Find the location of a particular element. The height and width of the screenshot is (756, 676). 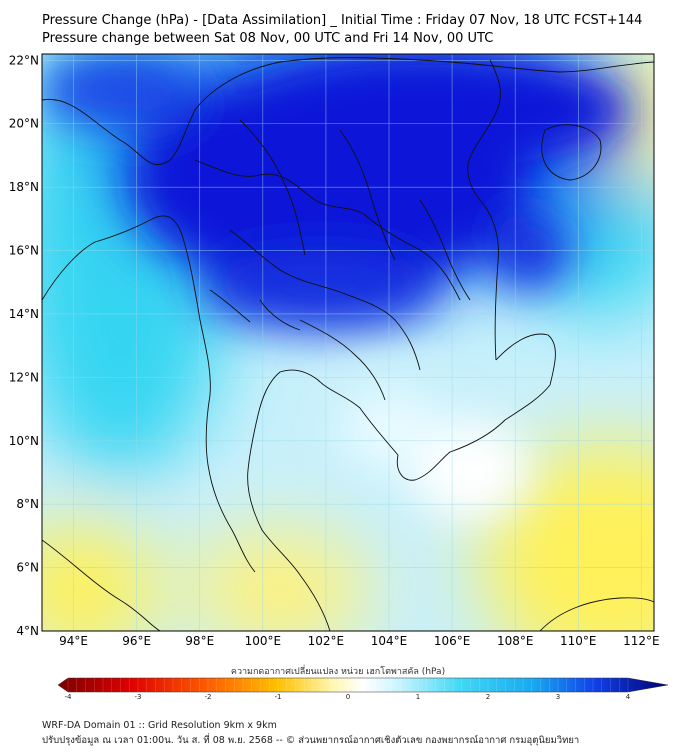

lat-label: 10°N is located at coordinates (24, 441).